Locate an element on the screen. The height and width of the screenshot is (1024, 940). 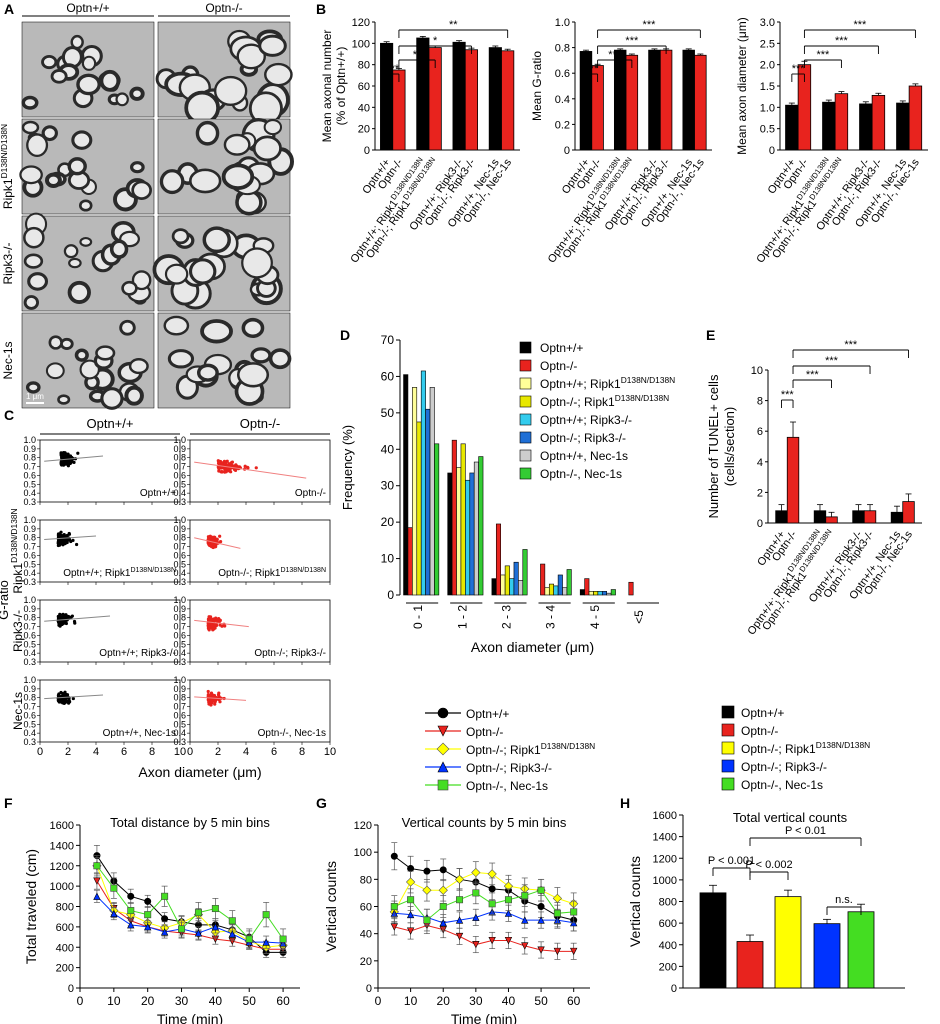
y-tick-label: 50 is located at coordinates (388, 413).